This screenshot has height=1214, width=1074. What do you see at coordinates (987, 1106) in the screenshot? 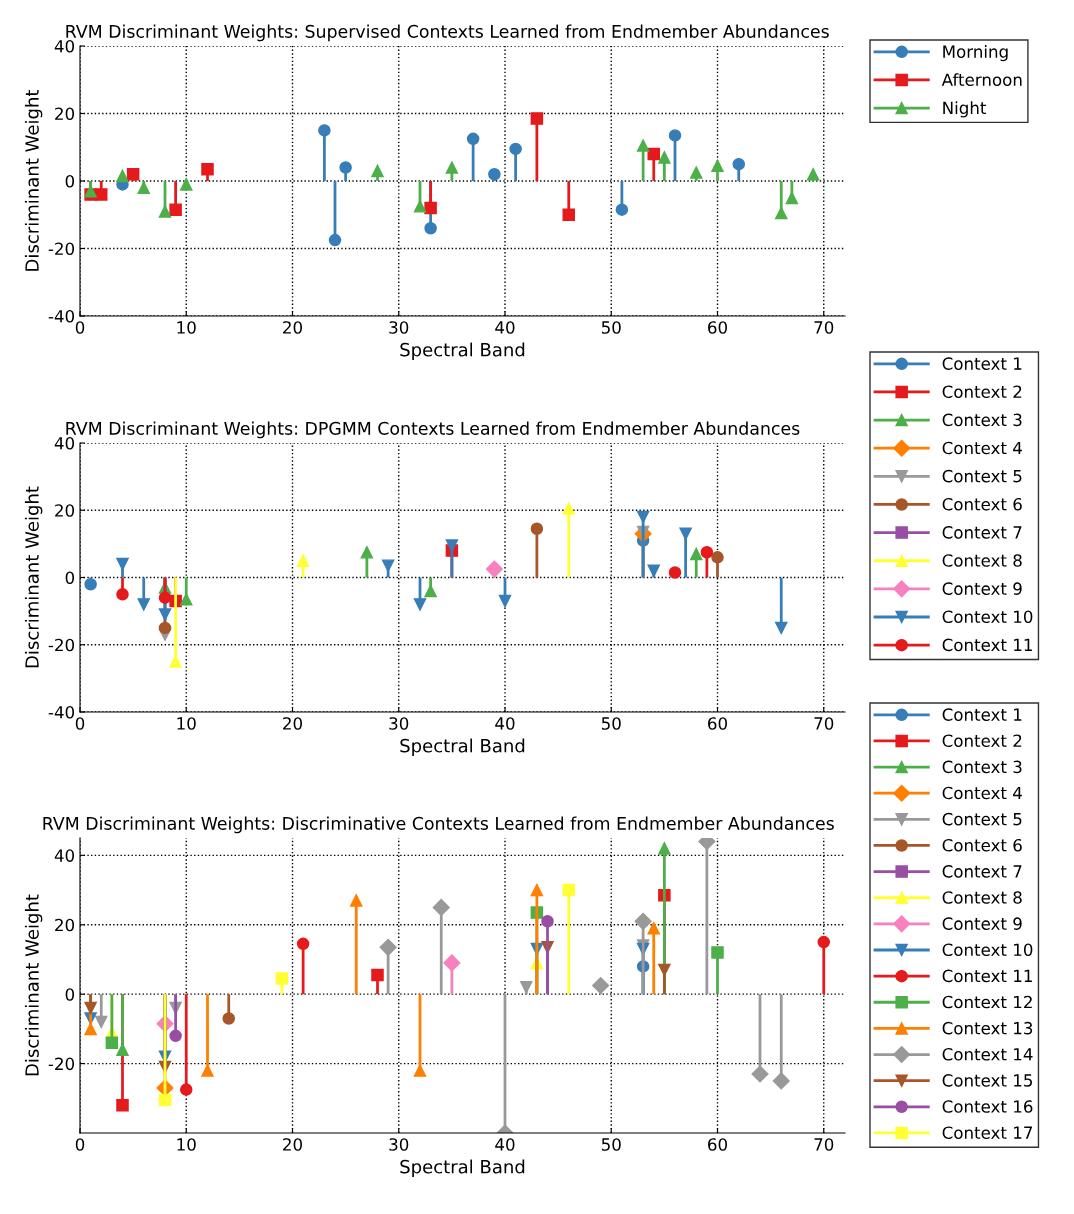
I see `legend-label: Context 16` at bounding box center [987, 1106].